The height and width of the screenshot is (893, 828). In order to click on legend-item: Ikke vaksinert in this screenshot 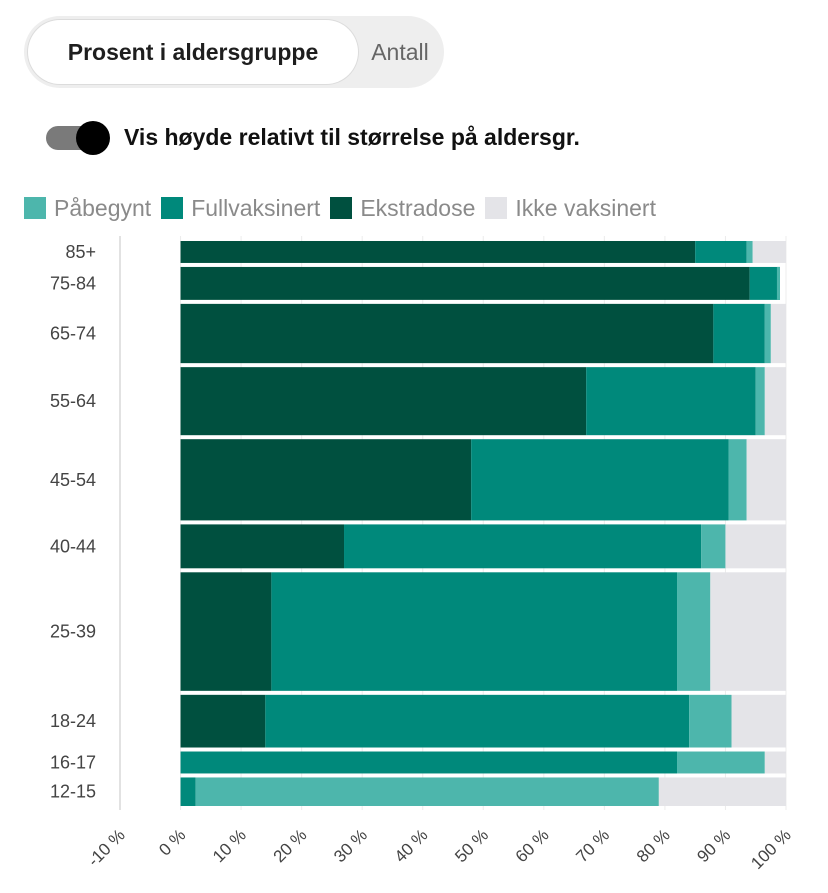, I will do `click(570, 208)`.